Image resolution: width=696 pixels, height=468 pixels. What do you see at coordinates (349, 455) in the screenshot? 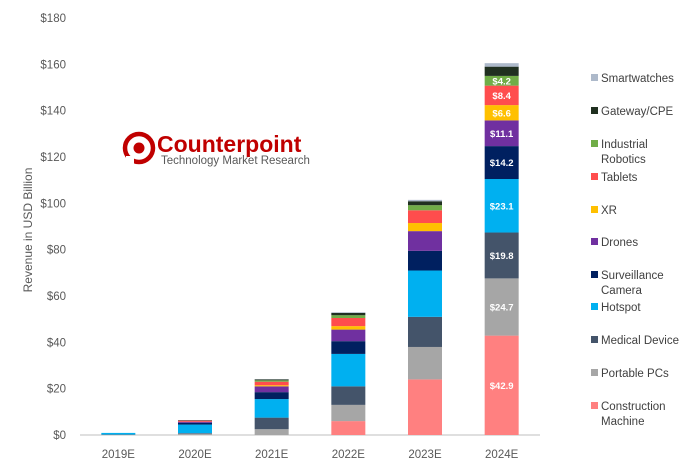
I see `x-tick-label: 2022E` at bounding box center [349, 455].